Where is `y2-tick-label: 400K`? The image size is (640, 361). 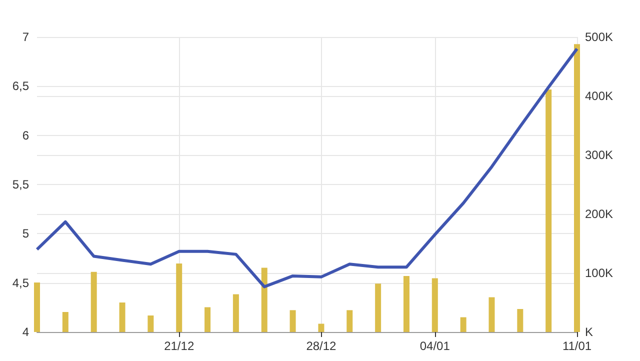
y2-tick-label: 400K is located at coordinates (599, 96).